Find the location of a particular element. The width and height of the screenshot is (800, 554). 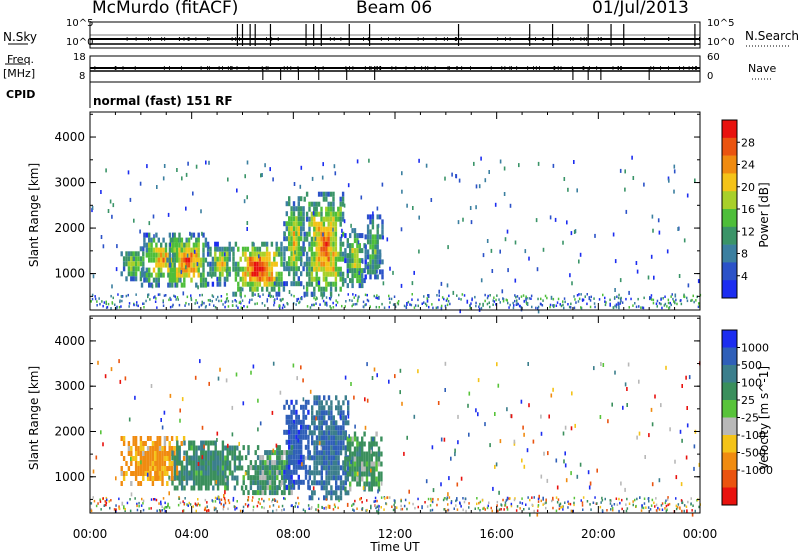

colorbar-segment is located at coordinates (729, 479).